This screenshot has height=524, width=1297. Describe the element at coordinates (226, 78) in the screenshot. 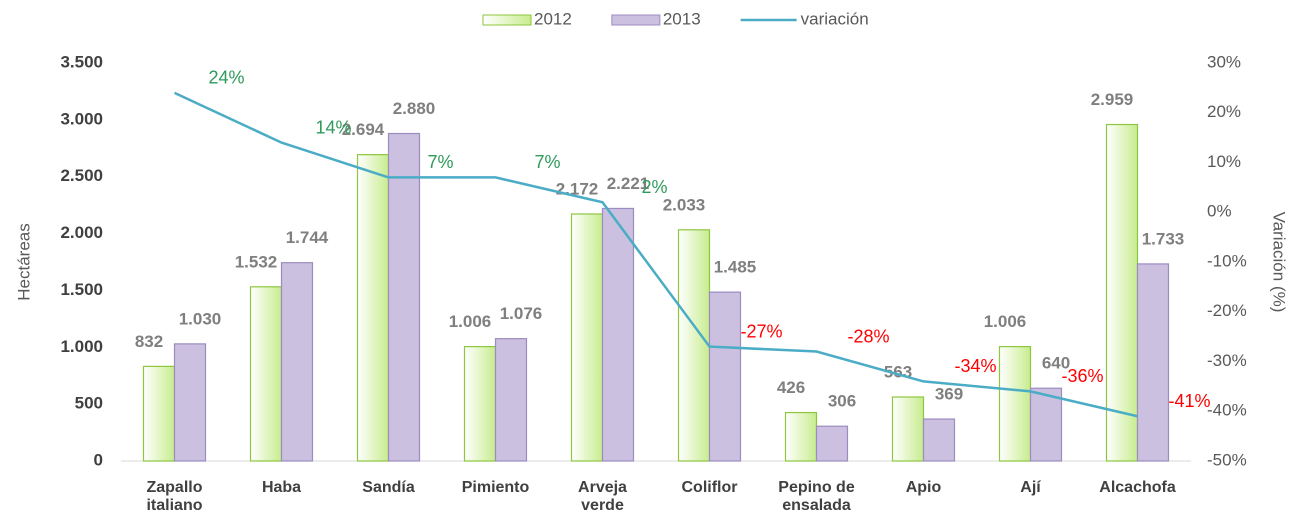

I see `data-label: 24%` at that location.